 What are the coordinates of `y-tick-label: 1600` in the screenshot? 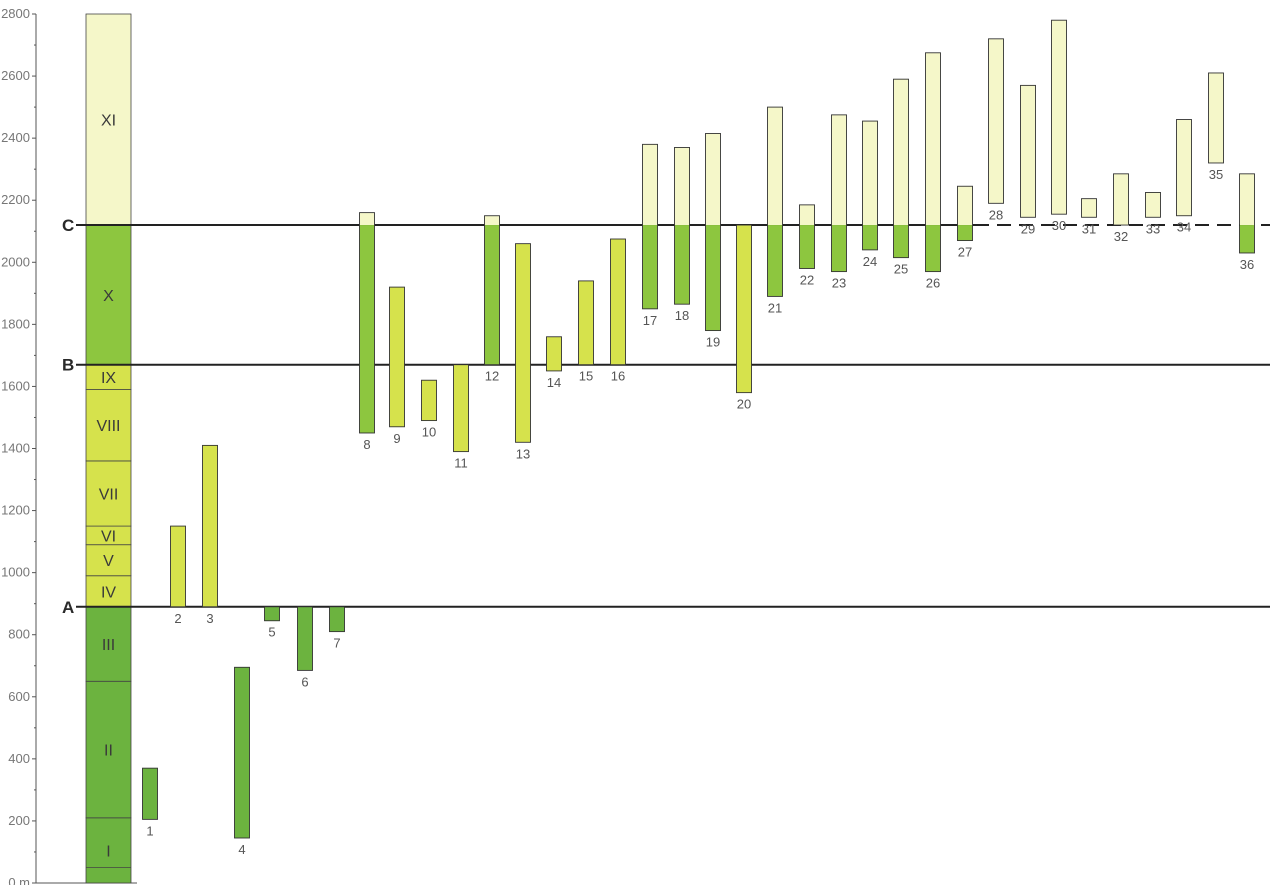 It's located at (15, 385).